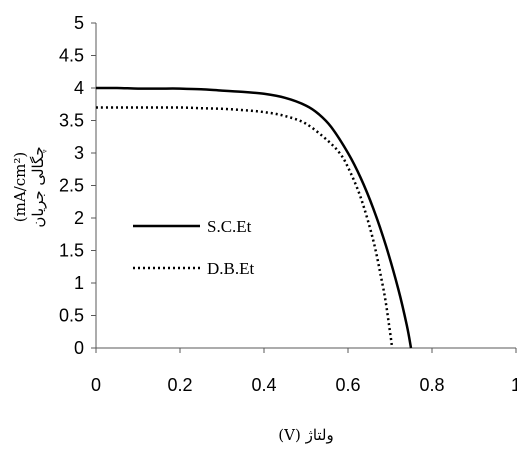 The height and width of the screenshot is (450, 517). I want to click on y-tick-label: 2, so click(79, 218).